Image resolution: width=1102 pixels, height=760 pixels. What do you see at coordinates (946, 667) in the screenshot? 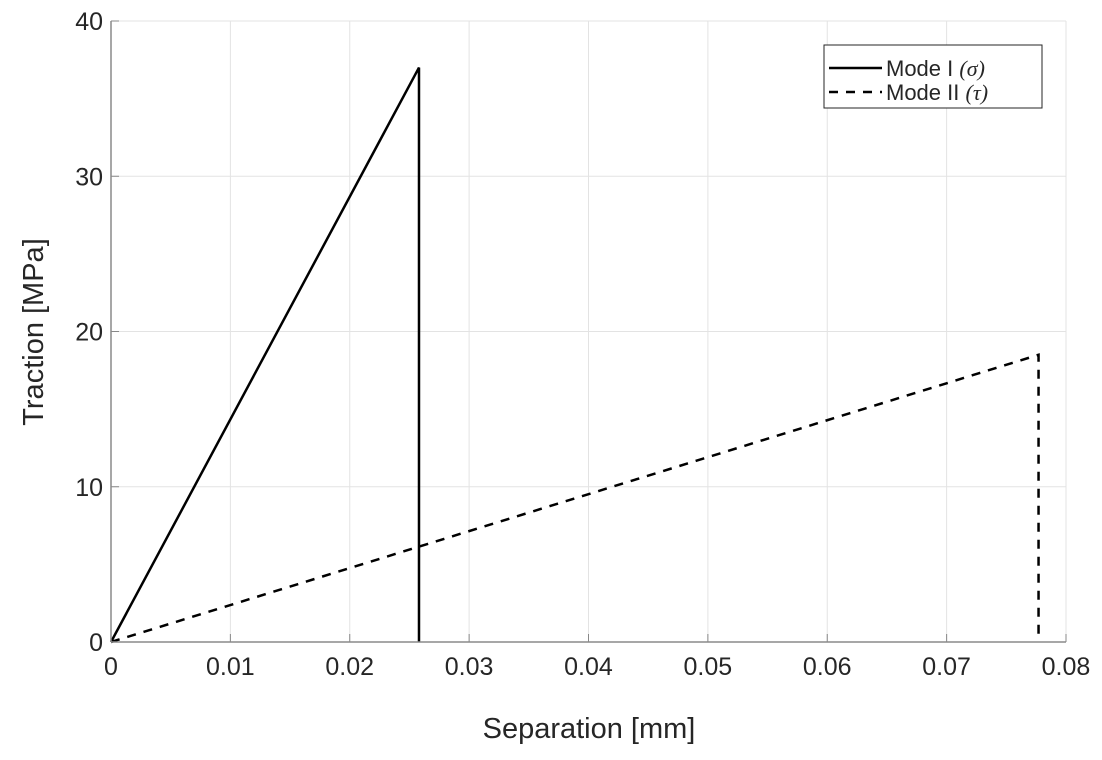
I see `x-tick-label: 0.07` at bounding box center [946, 667].